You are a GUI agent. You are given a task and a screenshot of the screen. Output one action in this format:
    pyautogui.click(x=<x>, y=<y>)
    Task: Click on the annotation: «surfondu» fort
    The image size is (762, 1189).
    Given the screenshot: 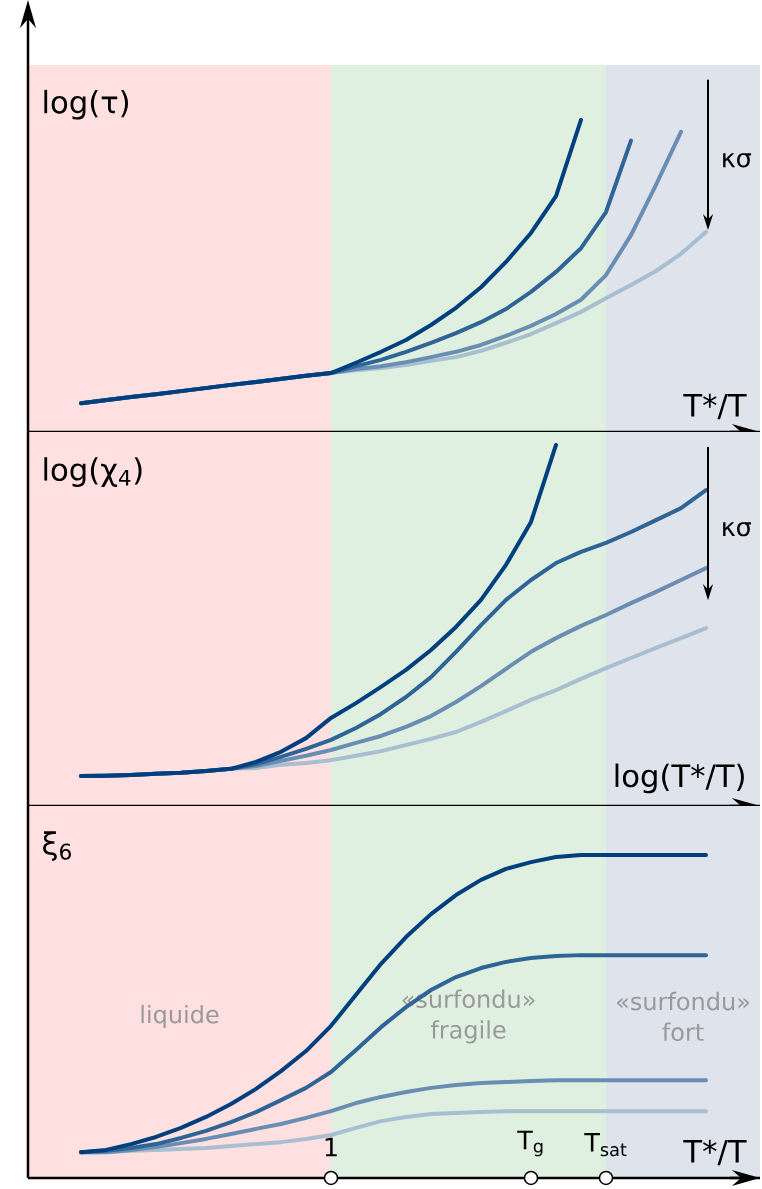 What is the action you would take?
    pyautogui.click(x=683, y=1016)
    